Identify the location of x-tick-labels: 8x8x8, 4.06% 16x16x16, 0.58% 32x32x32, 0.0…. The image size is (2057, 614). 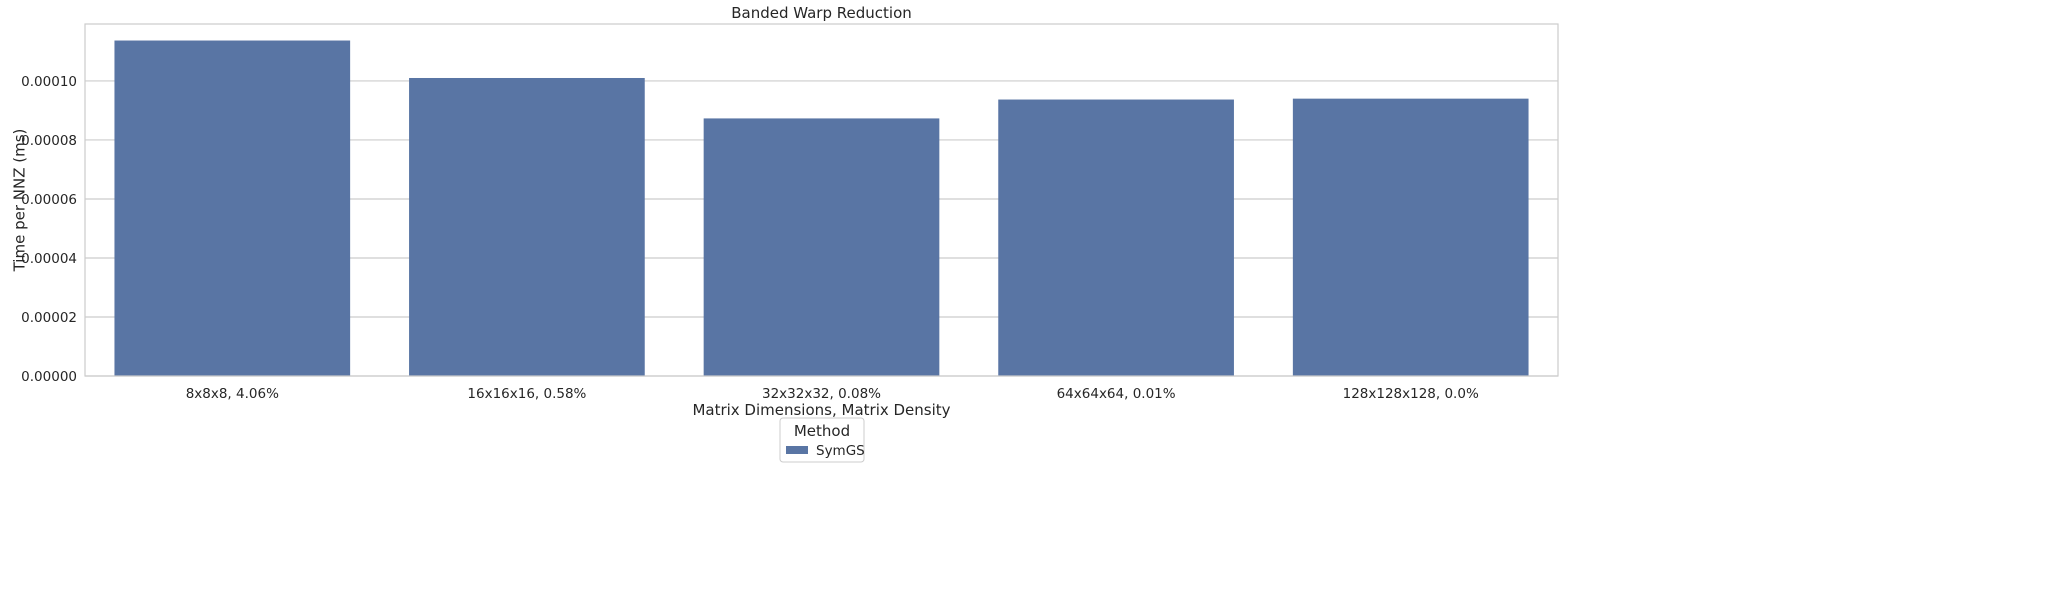
(832, 394).